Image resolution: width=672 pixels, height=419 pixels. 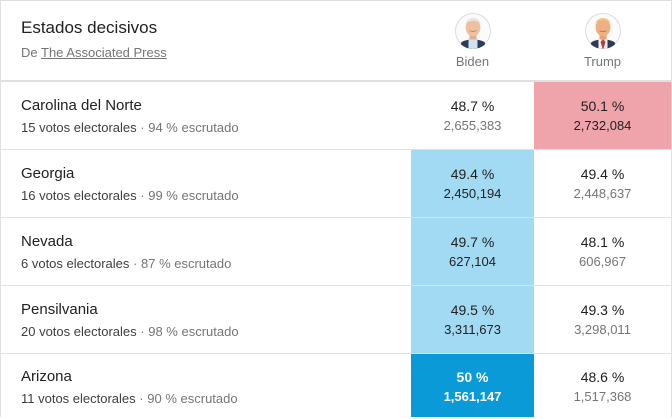 I want to click on state-meta: 6 votos electorales · 87 % escrutado, so click(x=216, y=263).